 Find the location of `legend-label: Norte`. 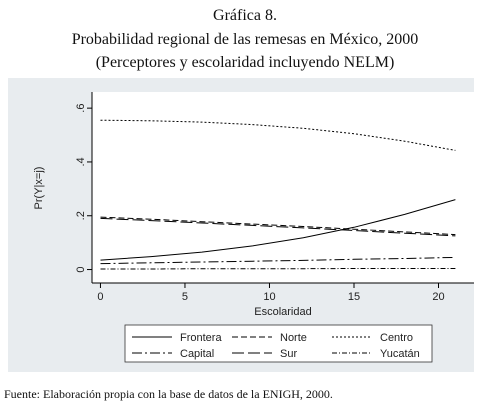

legend-label: Norte is located at coordinates (293, 338).